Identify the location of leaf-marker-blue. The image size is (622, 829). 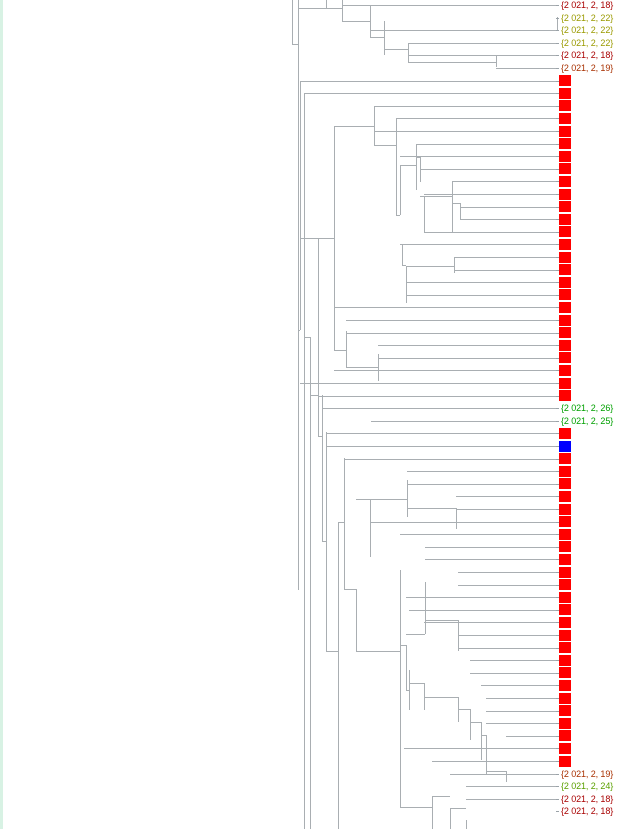
(565, 446).